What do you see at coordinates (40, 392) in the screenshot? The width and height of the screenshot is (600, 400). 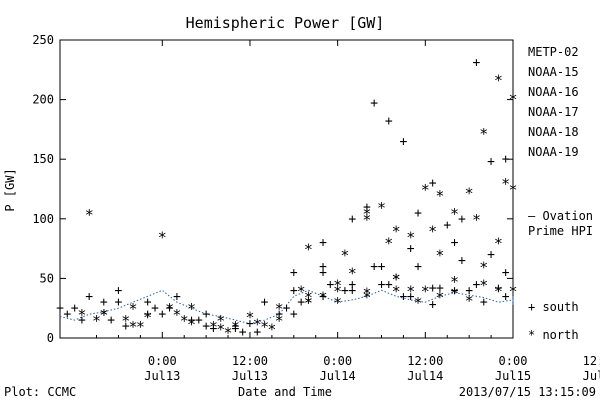 I see `footer-left: Plot: CCMC` at bounding box center [40, 392].